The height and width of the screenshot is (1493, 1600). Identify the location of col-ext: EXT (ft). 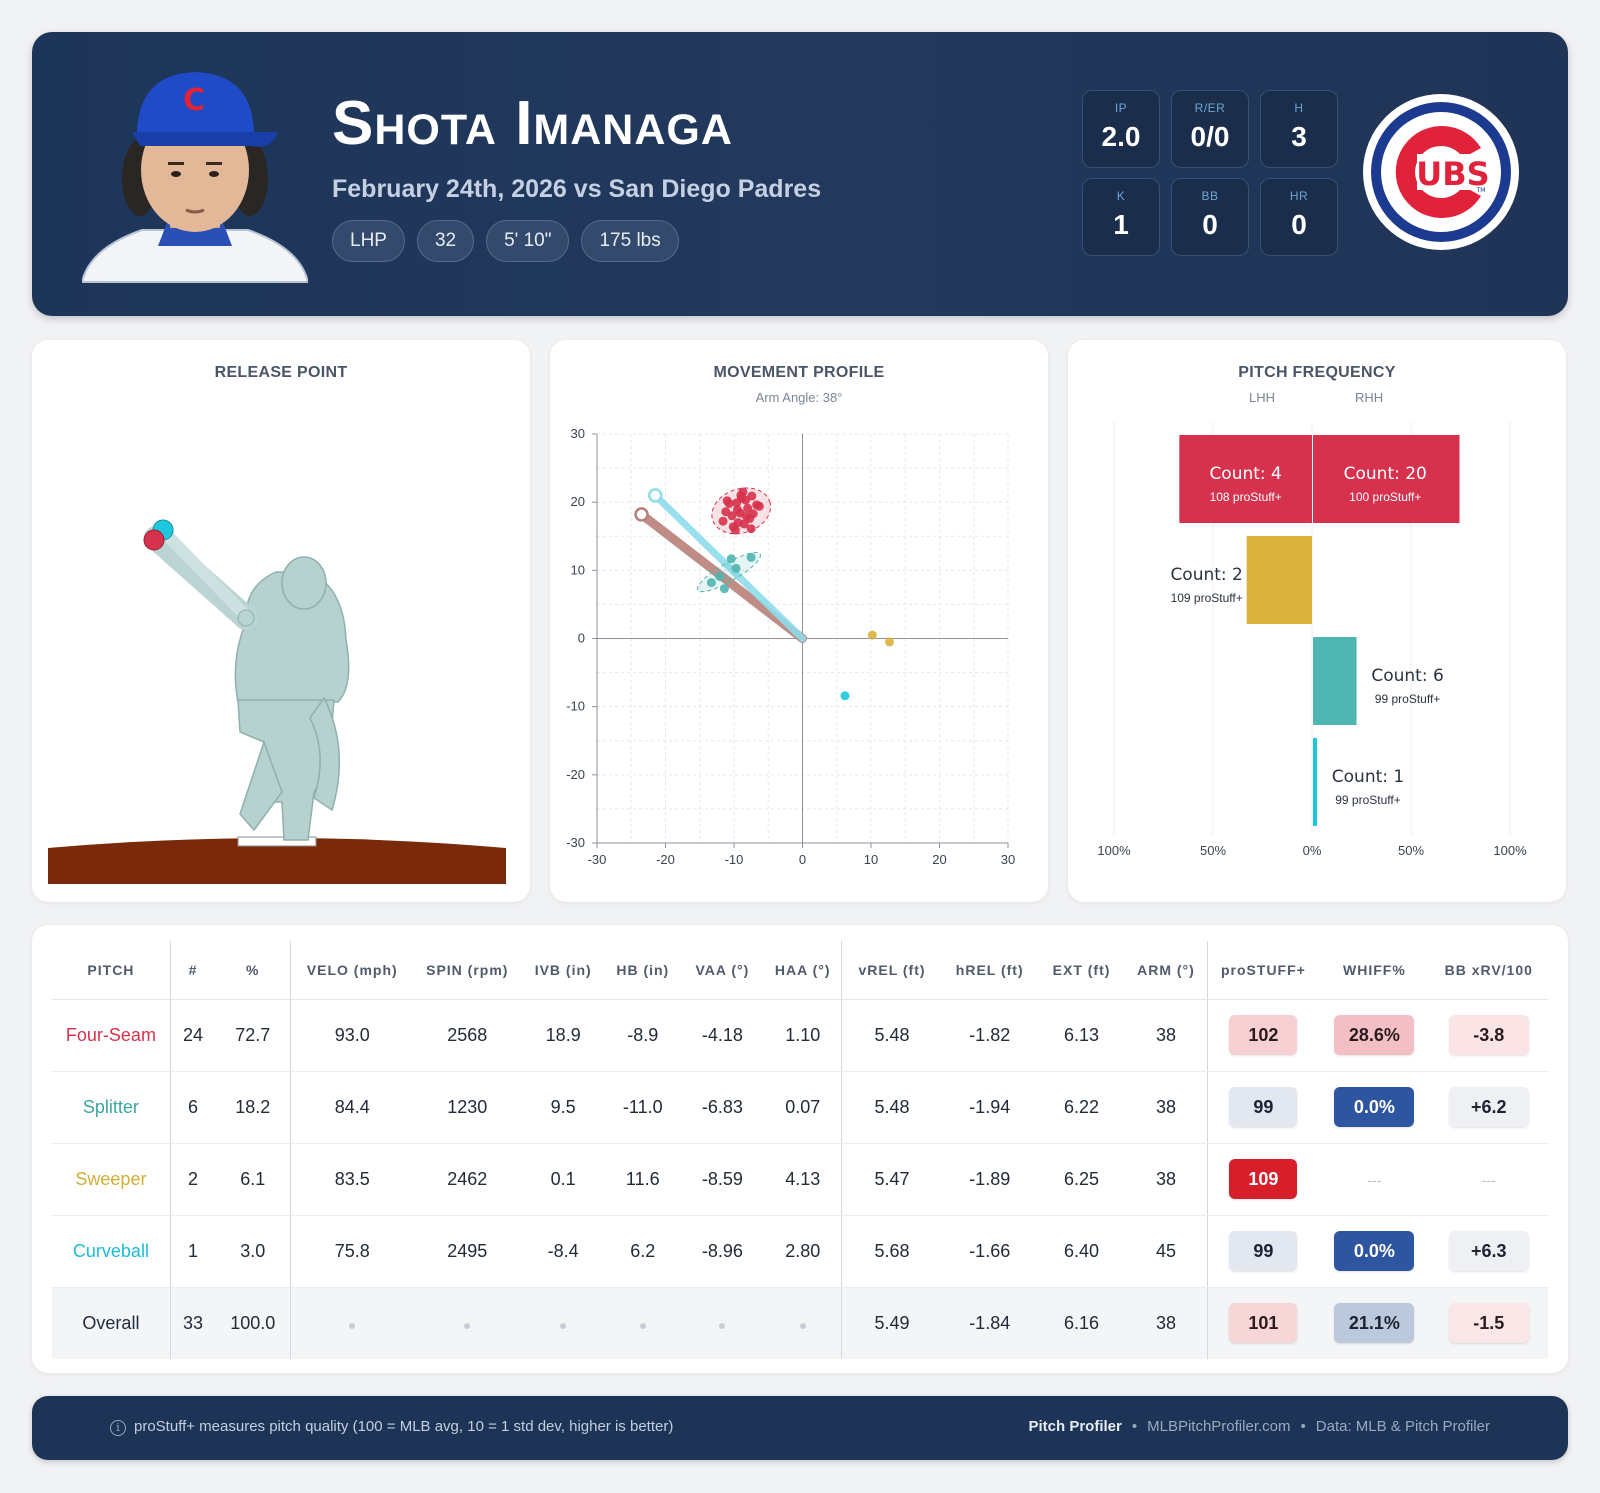
(1081, 970).